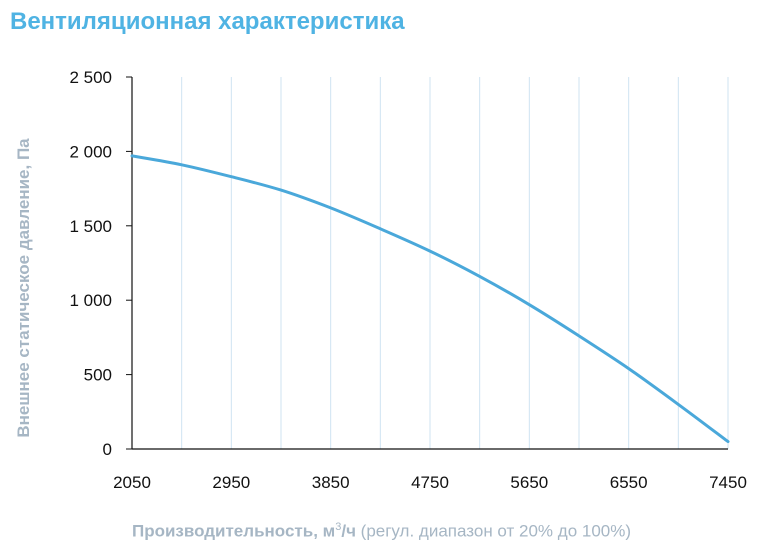 This screenshot has height=558, width=763. I want to click on x-axis-label-sup: 3, so click(338, 527).